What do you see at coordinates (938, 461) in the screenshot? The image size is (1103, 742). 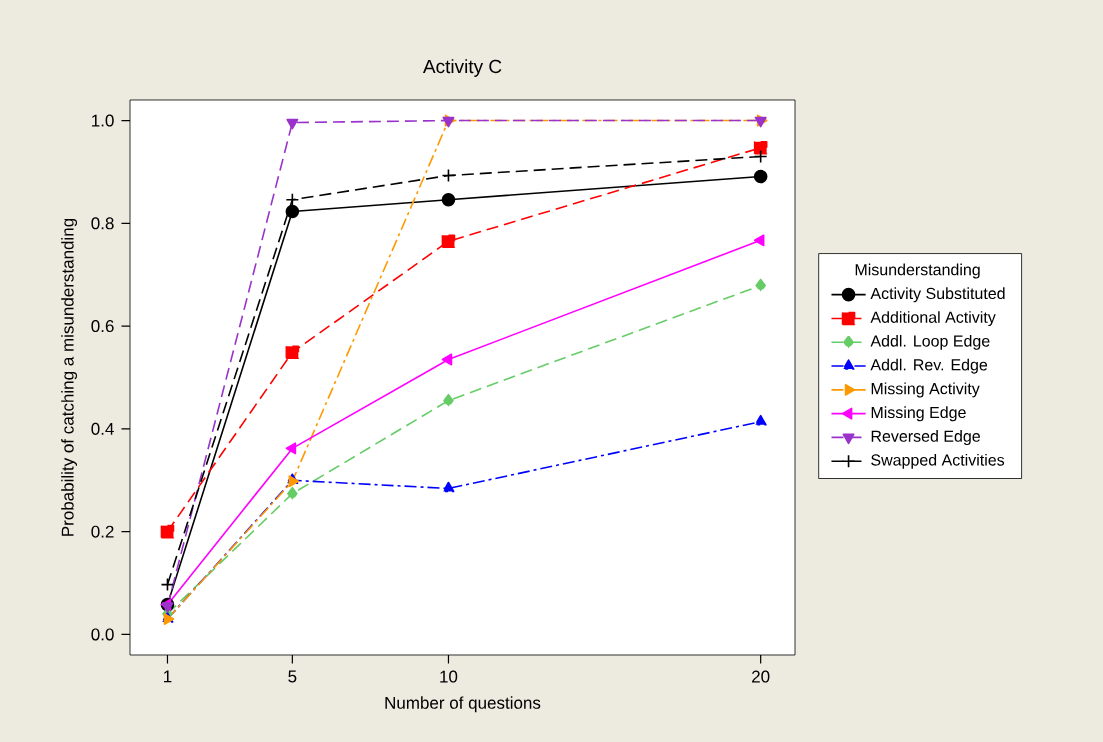 I see `legend-label: Swapped Activities` at bounding box center [938, 461].